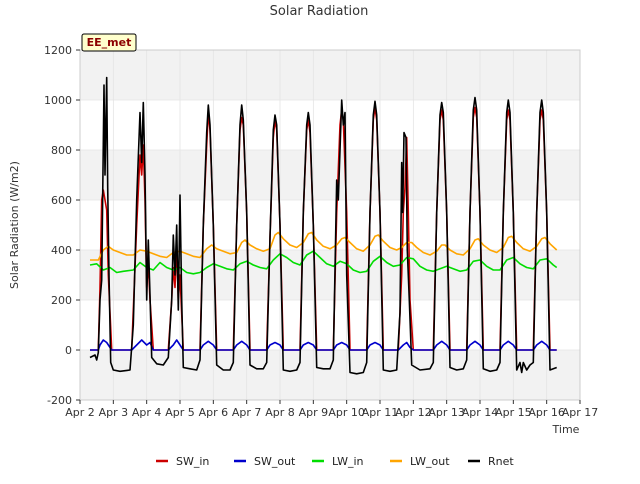  I want to click on y-tick-label: -200, so click(59, 400).